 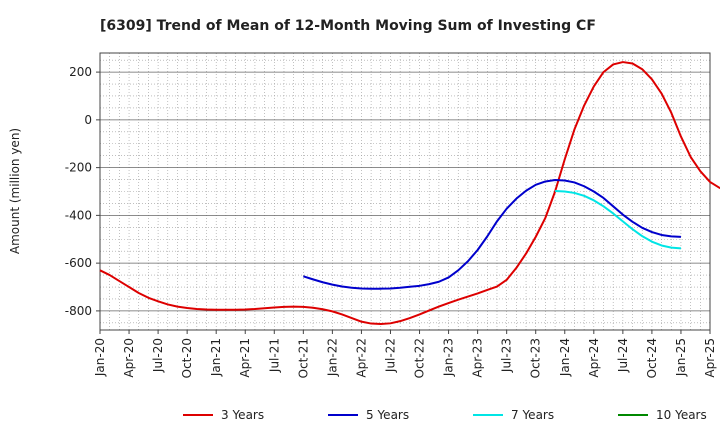 What do you see at coordinates (78, 263) in the screenshot?
I see `y-tick-label: -600` at bounding box center [78, 263].